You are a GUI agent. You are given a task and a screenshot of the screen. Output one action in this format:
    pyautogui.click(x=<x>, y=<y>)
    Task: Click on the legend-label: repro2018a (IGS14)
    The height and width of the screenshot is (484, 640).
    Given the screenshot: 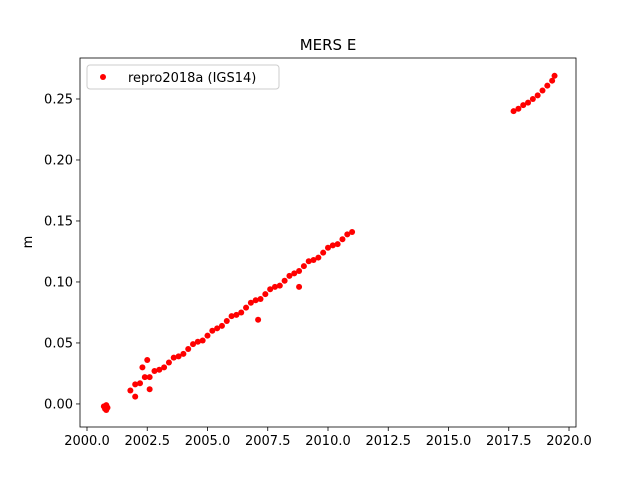 What is the action you would take?
    pyautogui.click(x=192, y=78)
    